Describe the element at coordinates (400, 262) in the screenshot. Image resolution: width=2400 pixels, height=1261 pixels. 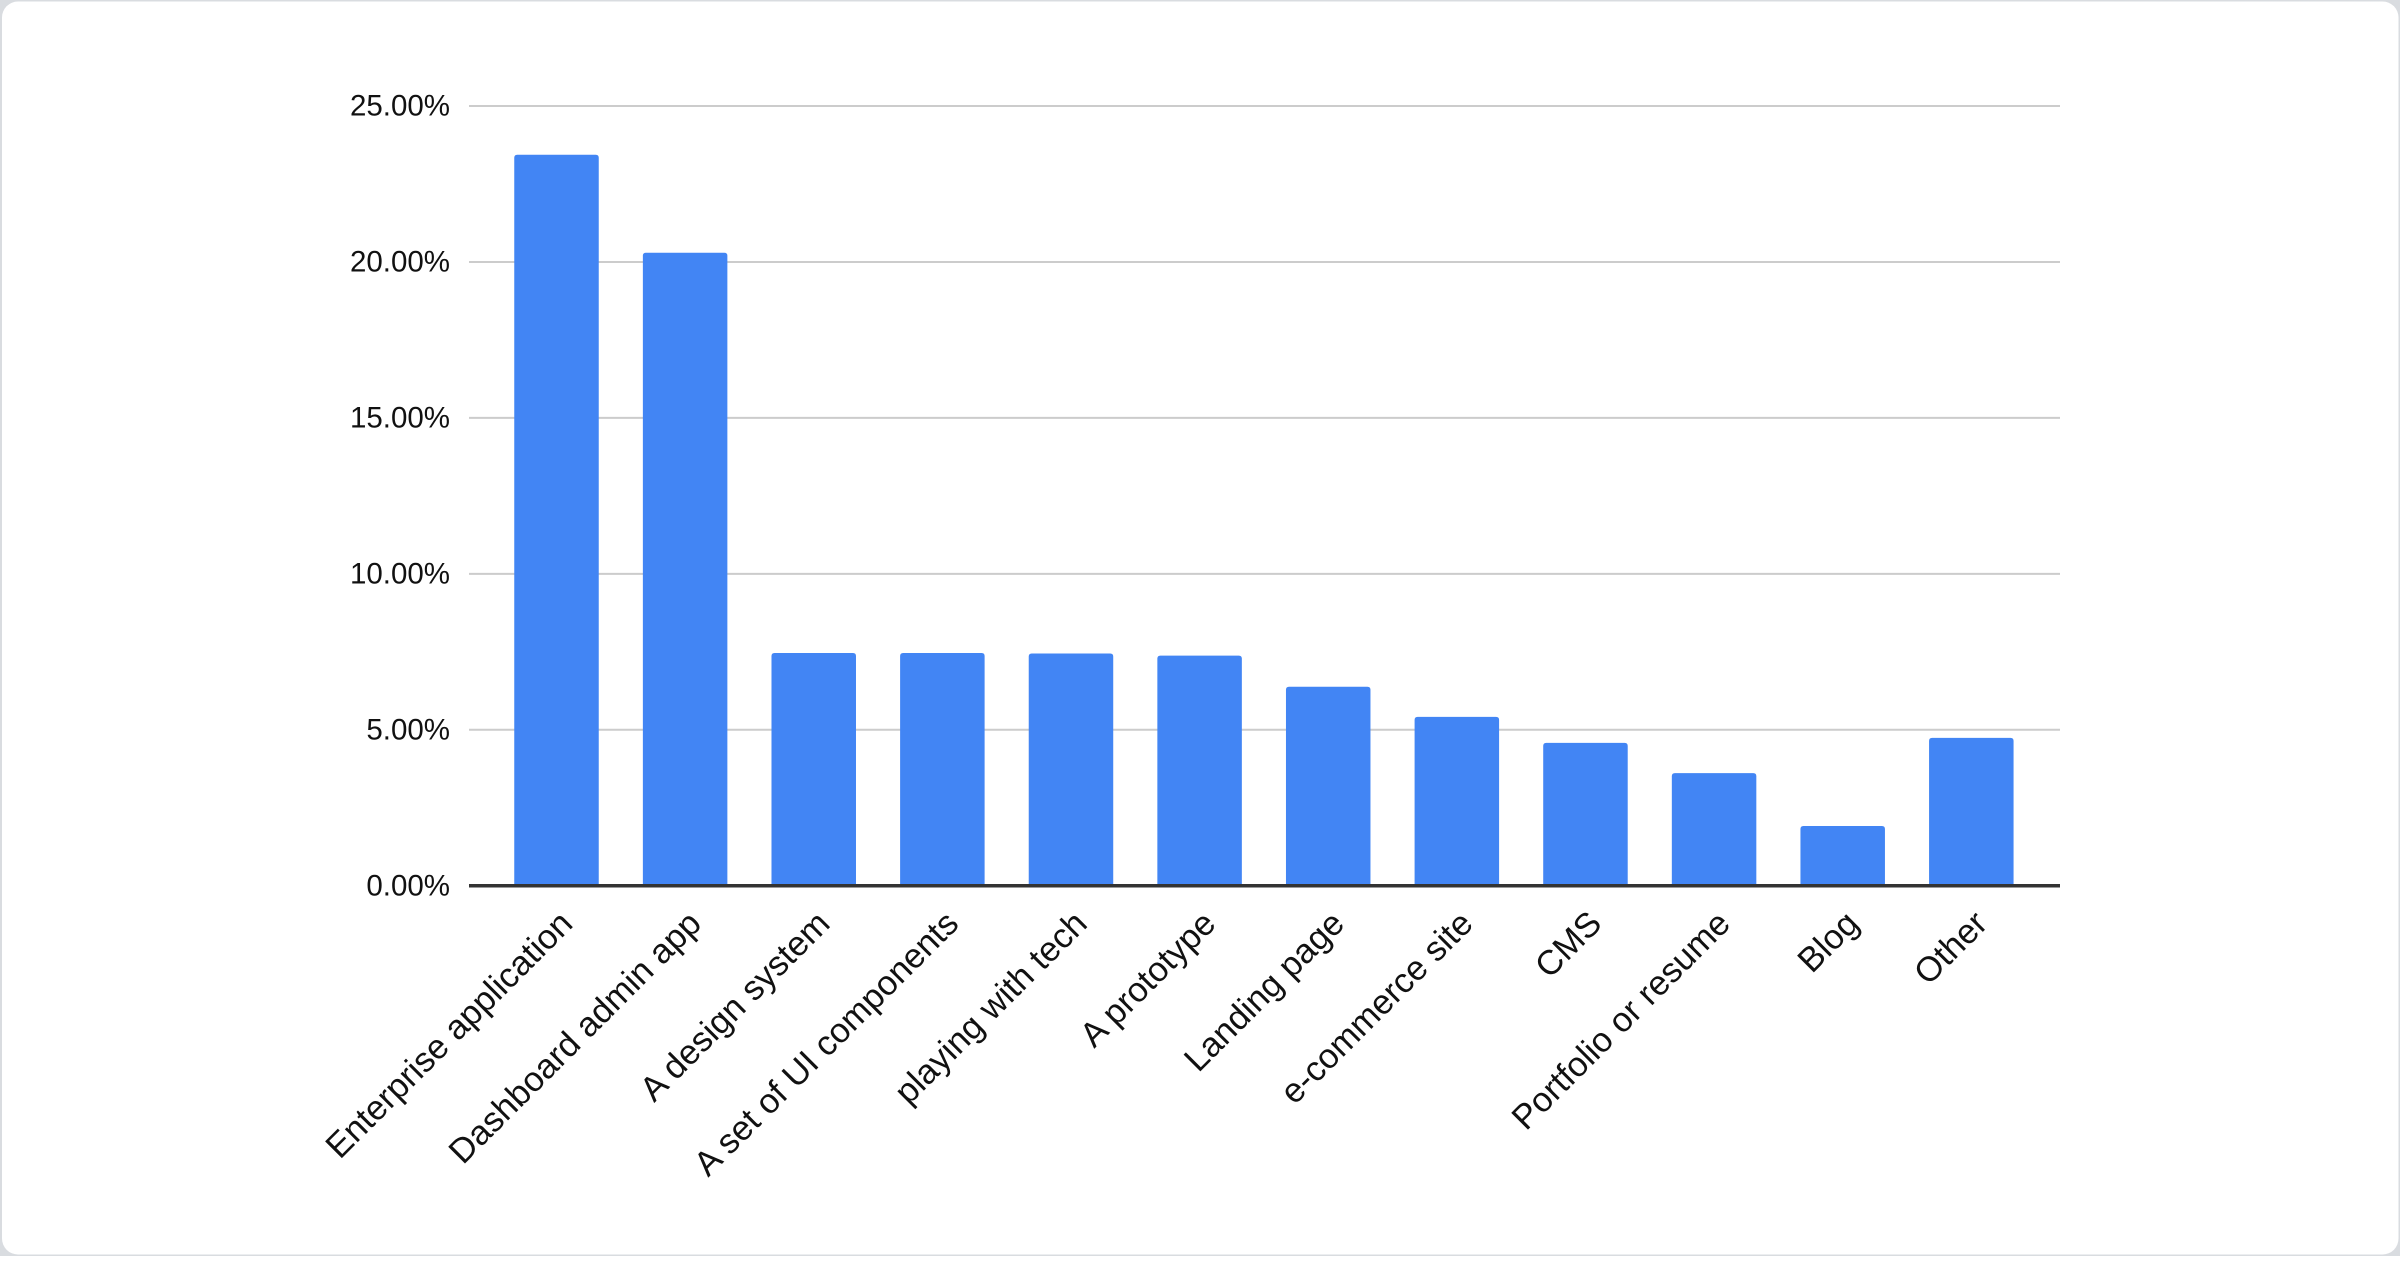
I see `svg-text: 20.00%` at that location.